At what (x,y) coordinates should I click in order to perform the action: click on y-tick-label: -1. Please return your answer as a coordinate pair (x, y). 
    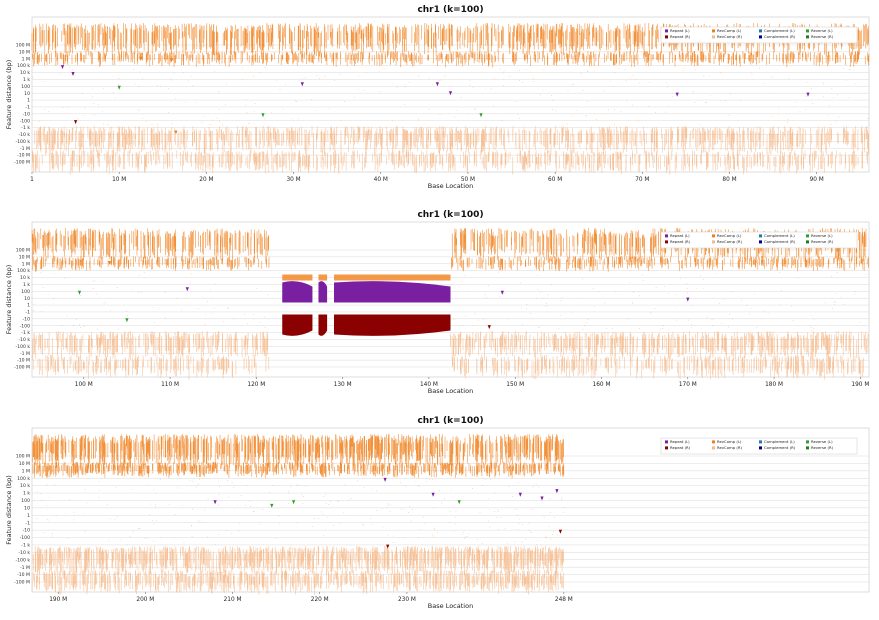
    Looking at the image, I should click on (27, 108).